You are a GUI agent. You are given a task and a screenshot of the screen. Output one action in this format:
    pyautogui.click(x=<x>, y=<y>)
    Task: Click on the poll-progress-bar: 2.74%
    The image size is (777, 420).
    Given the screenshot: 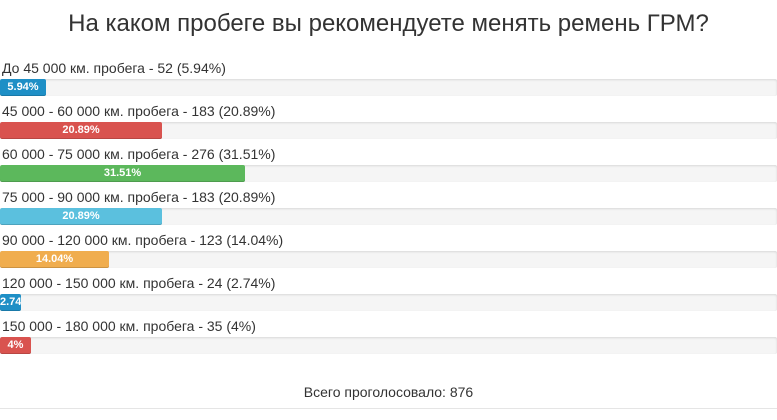 What is the action you would take?
    pyautogui.click(x=10, y=302)
    